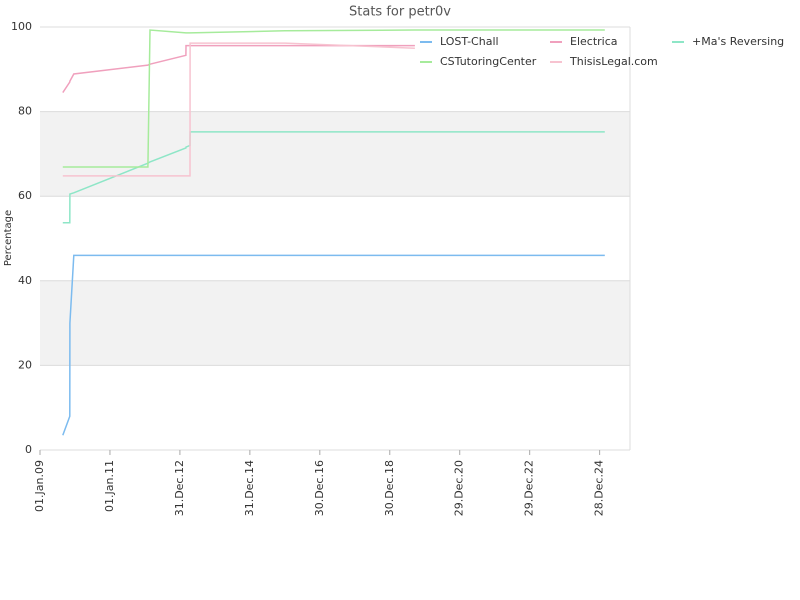  I want to click on x-tick-label: 01.Jan.11, so click(109, 486).